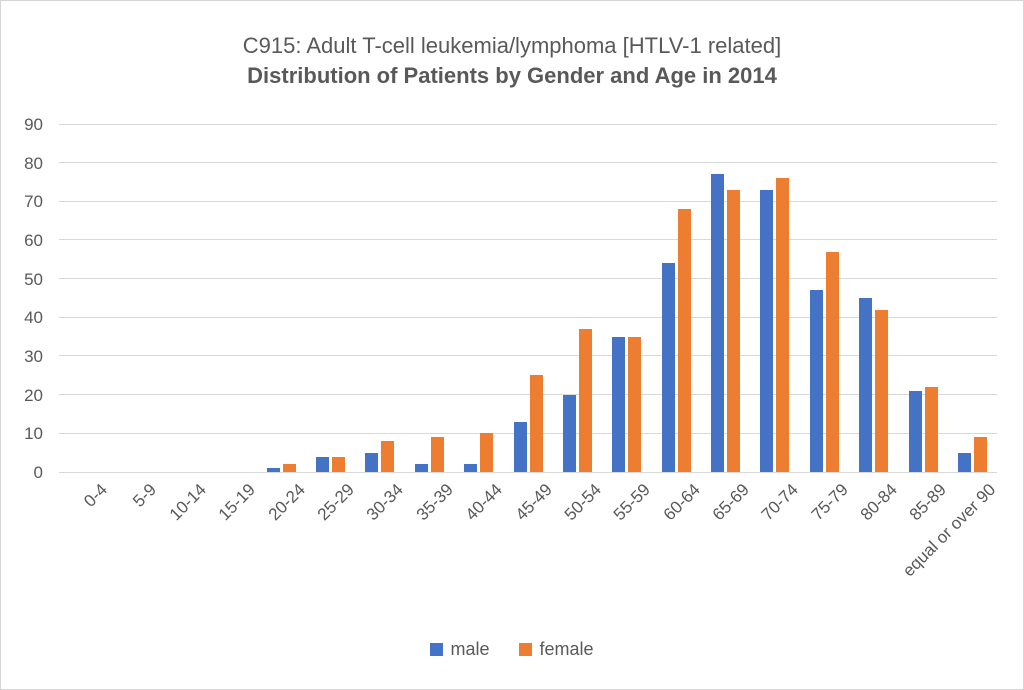 This screenshot has height=690, width=1024. I want to click on y-tick-label-20: 20, so click(33, 395).